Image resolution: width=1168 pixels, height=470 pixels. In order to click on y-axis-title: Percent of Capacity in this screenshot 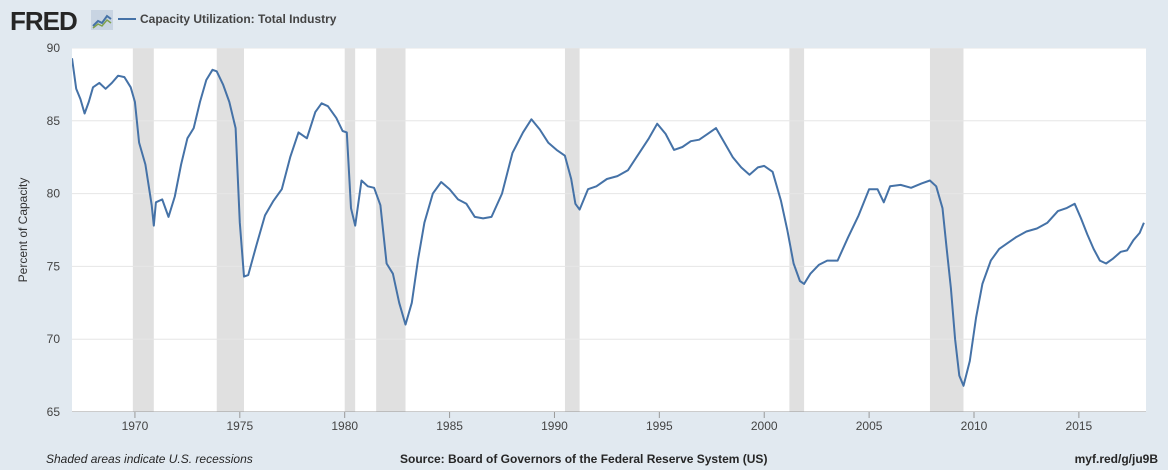, I will do `click(23, 230)`.